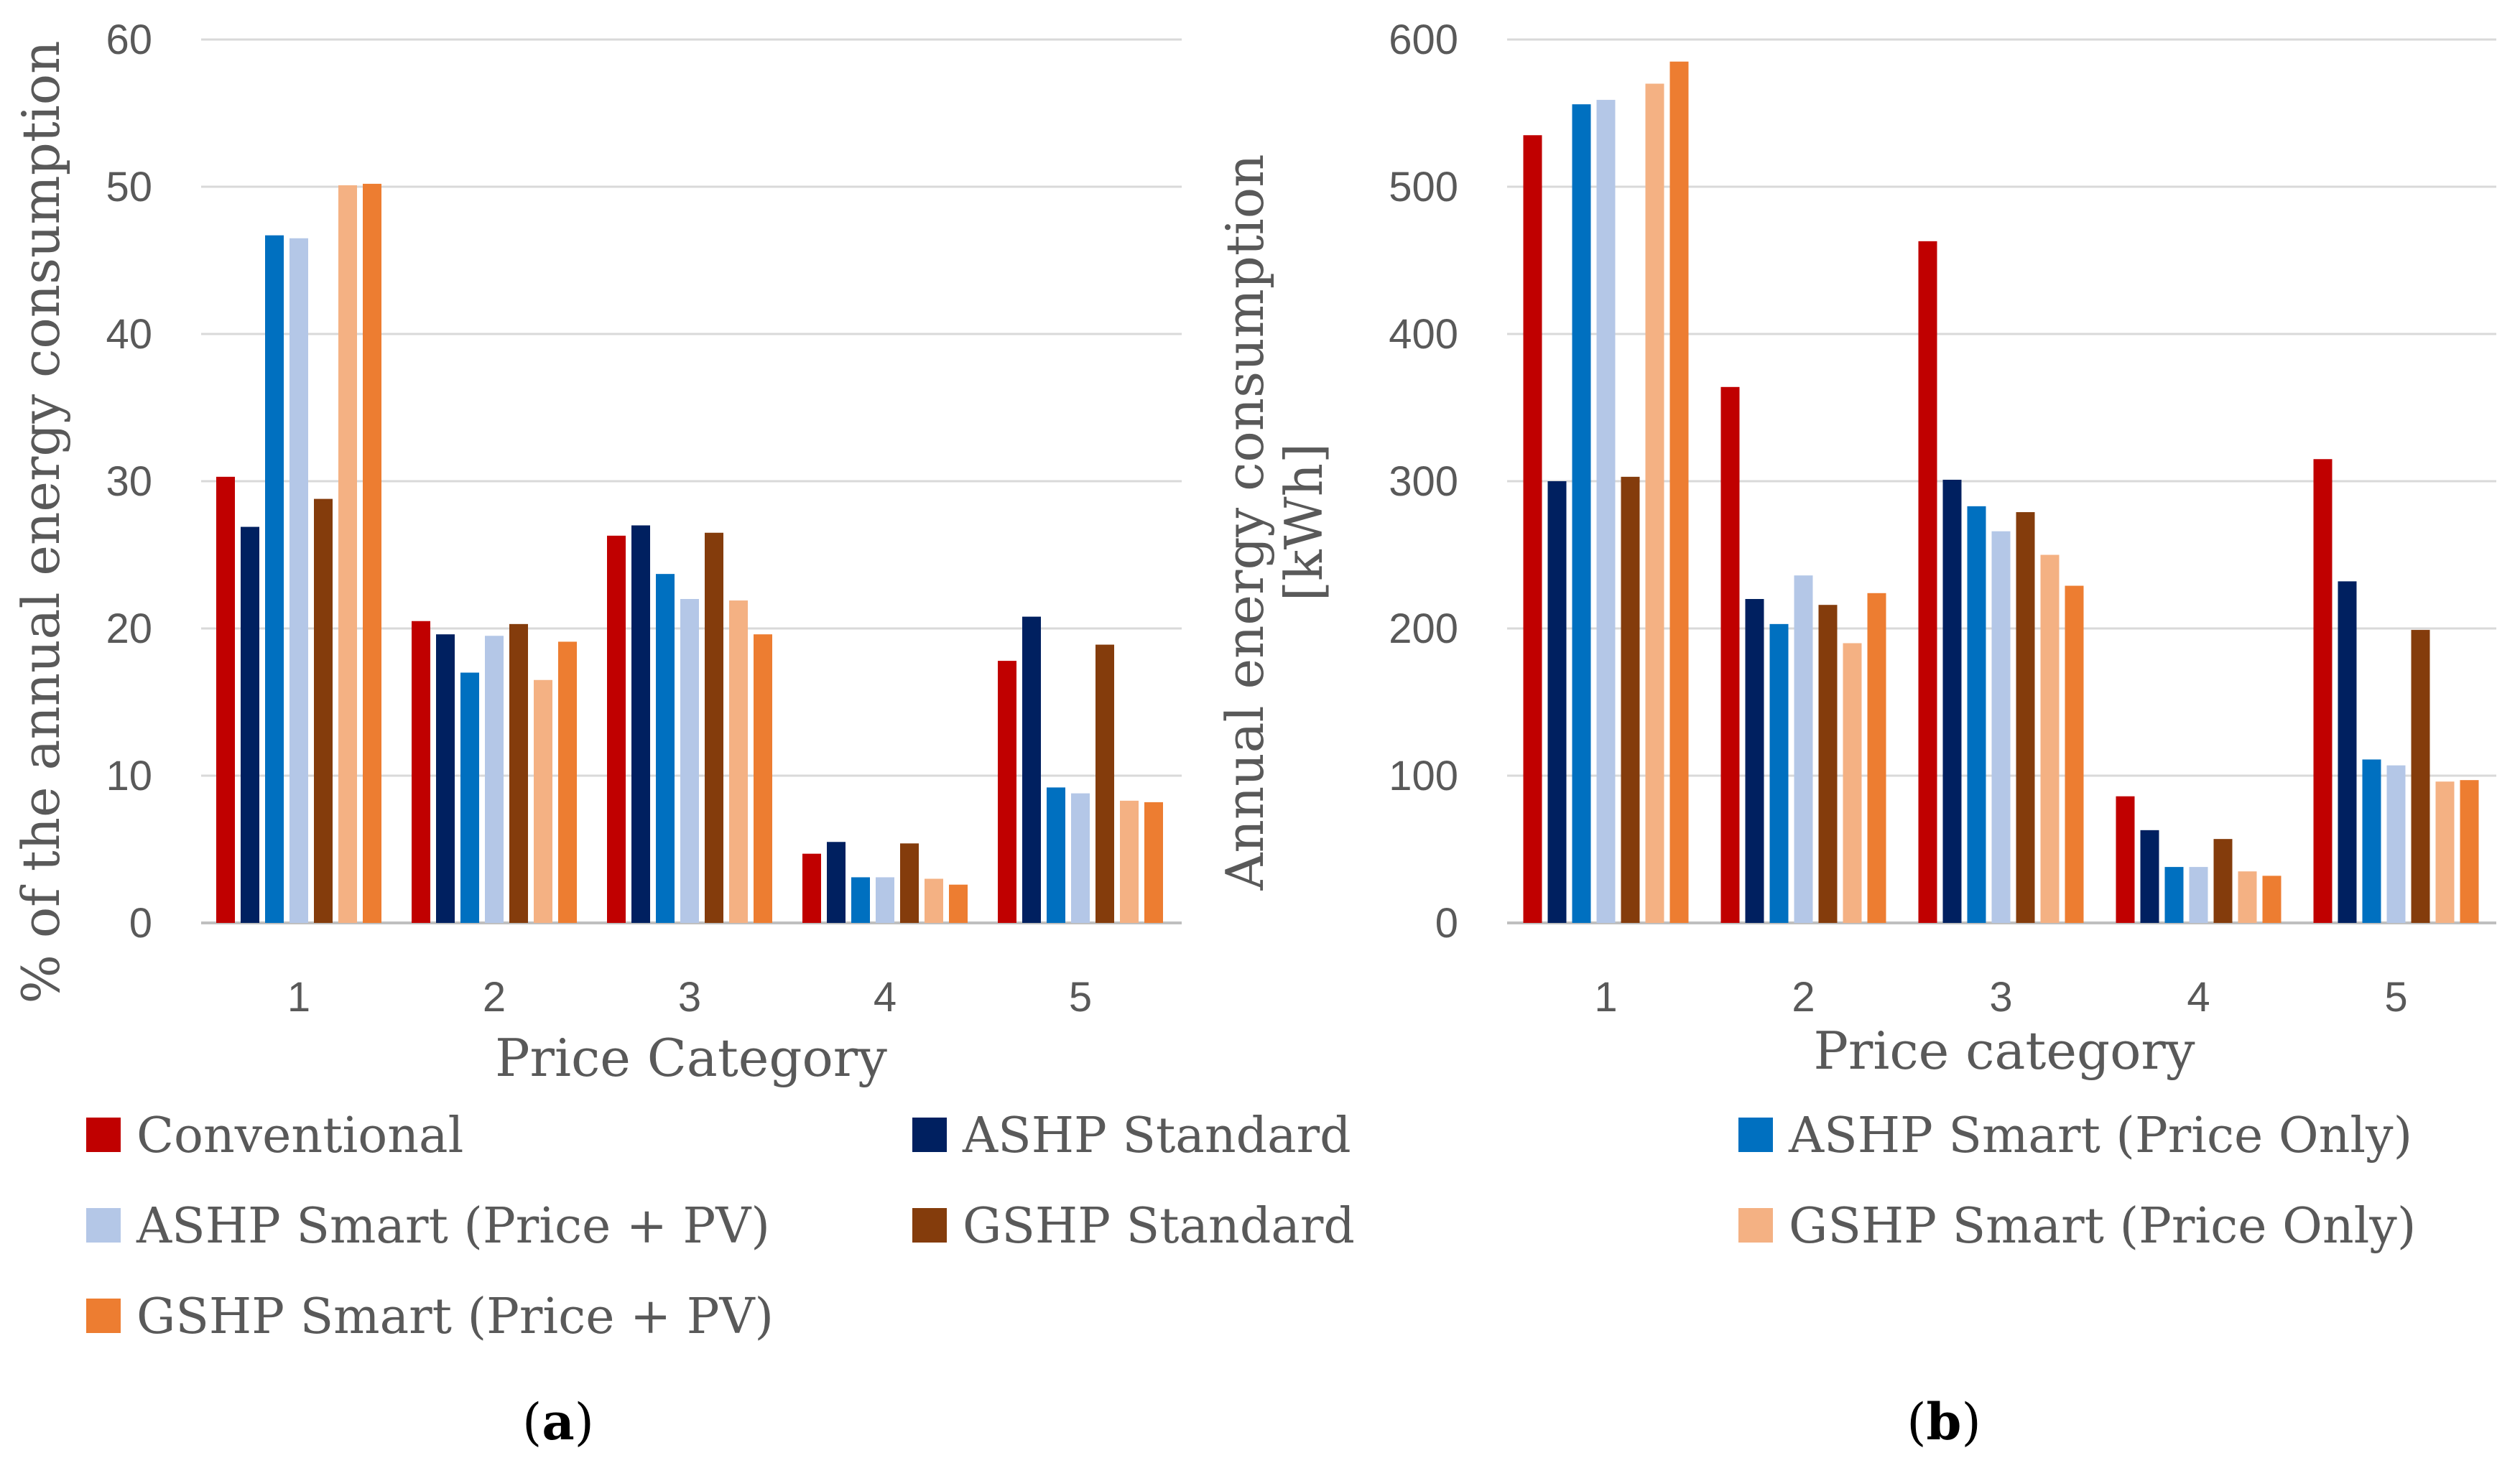 This screenshot has height=1458, width=2520. What do you see at coordinates (453, 1227) in the screenshot?
I see `legend-label: ASHP Smart (Price + PV)` at bounding box center [453, 1227].